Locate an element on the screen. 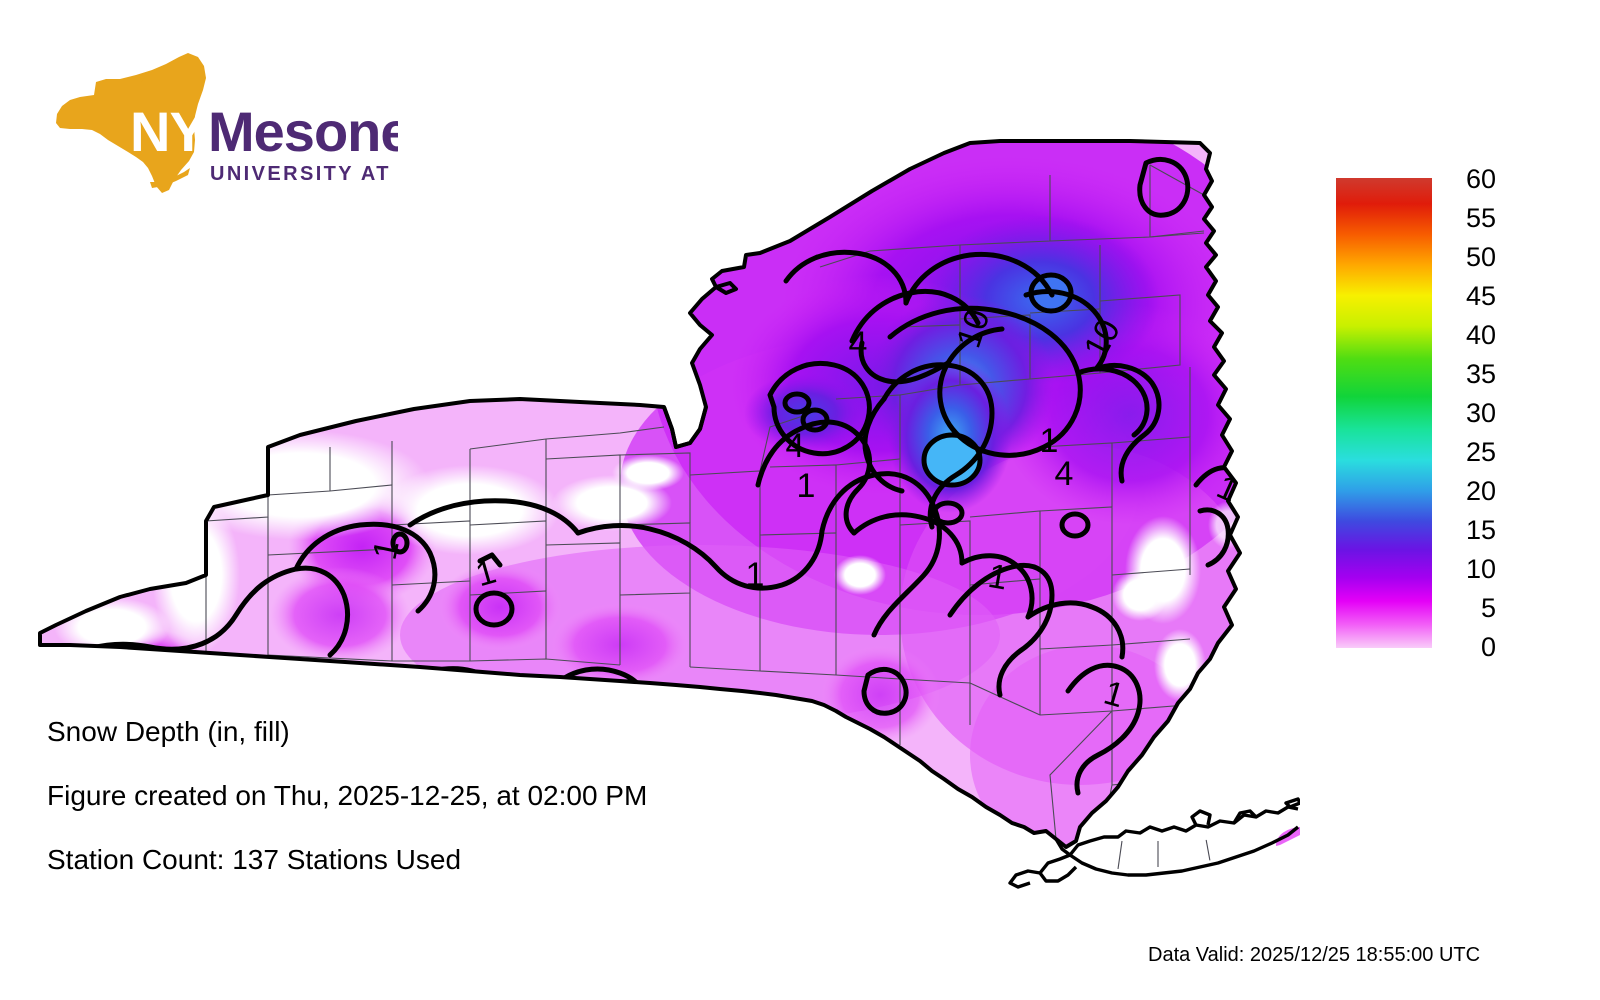 The height and width of the screenshot is (1000, 1600). colorbar-tick: 15 is located at coordinates (1480, 530).